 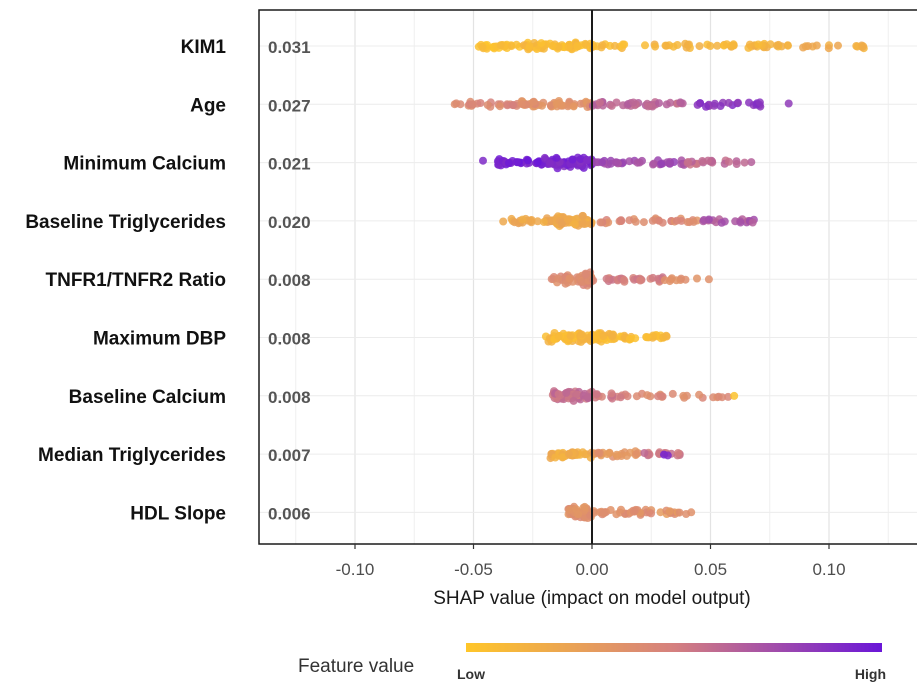 What do you see at coordinates (355, 569) in the screenshot?
I see `x-tick-label: -0.10` at bounding box center [355, 569].